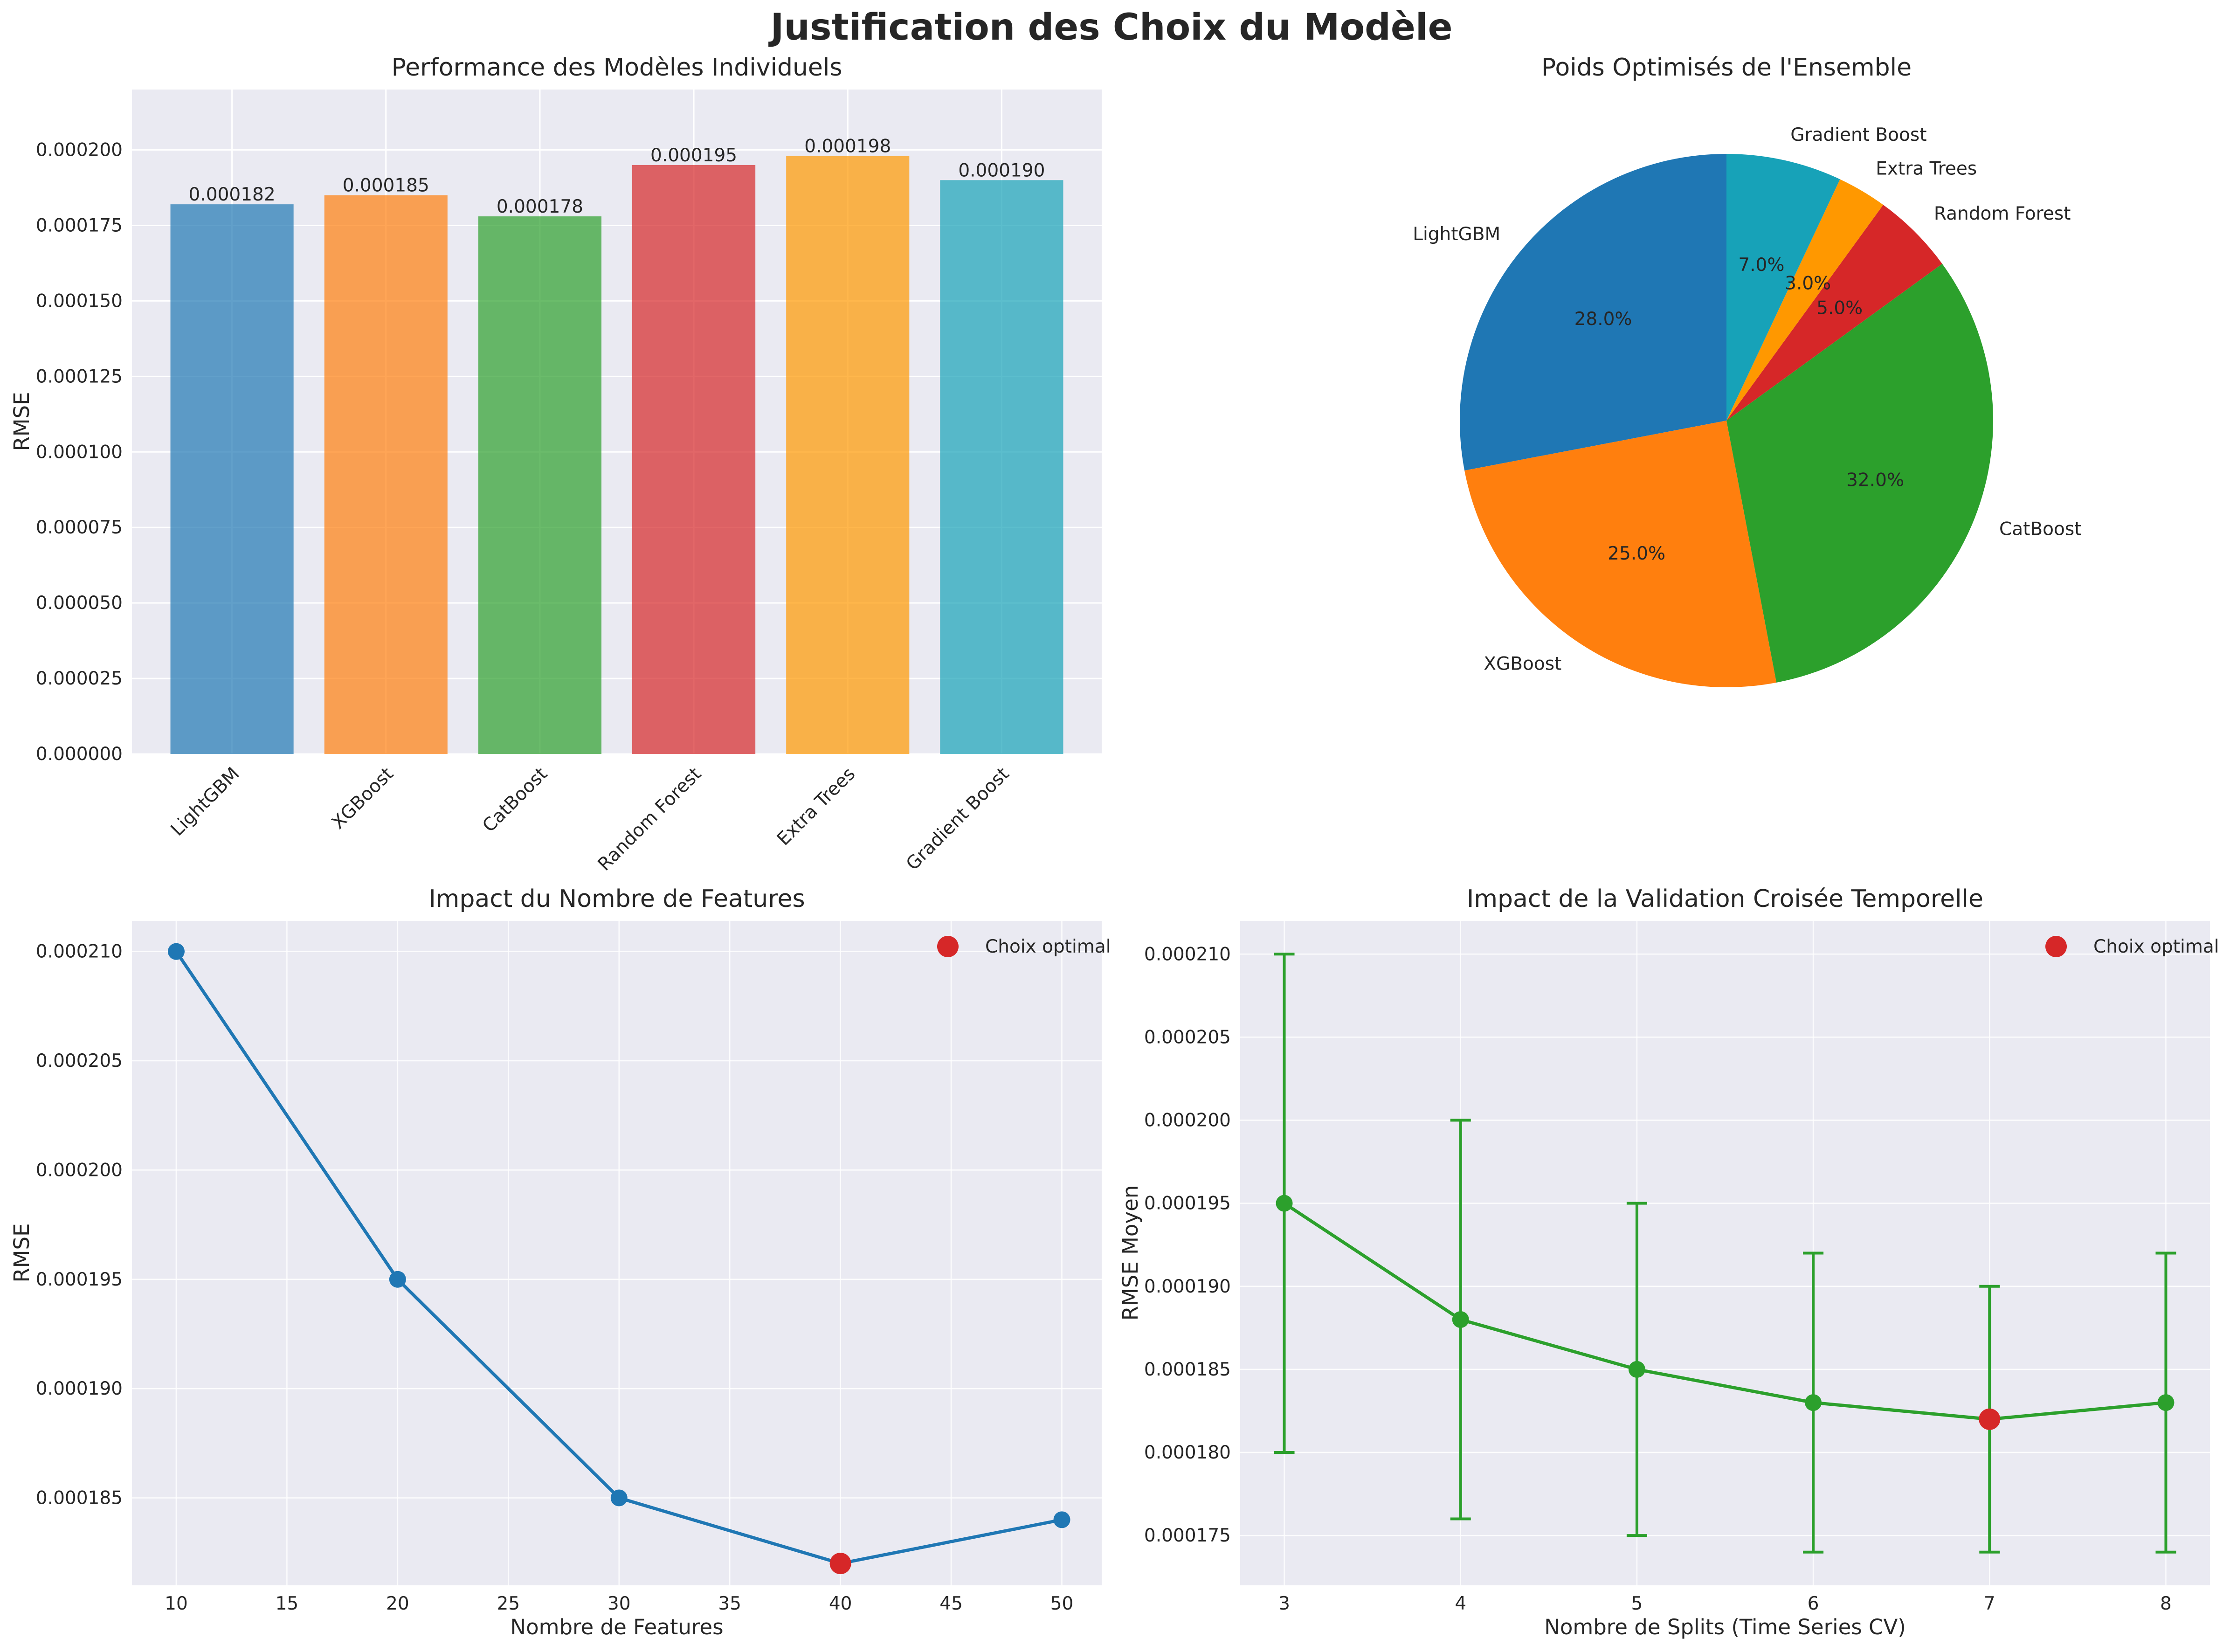 The image size is (2223, 1652). What do you see at coordinates (1636, 553) in the screenshot?
I see `pie-pct-label: 25.0%` at bounding box center [1636, 553].